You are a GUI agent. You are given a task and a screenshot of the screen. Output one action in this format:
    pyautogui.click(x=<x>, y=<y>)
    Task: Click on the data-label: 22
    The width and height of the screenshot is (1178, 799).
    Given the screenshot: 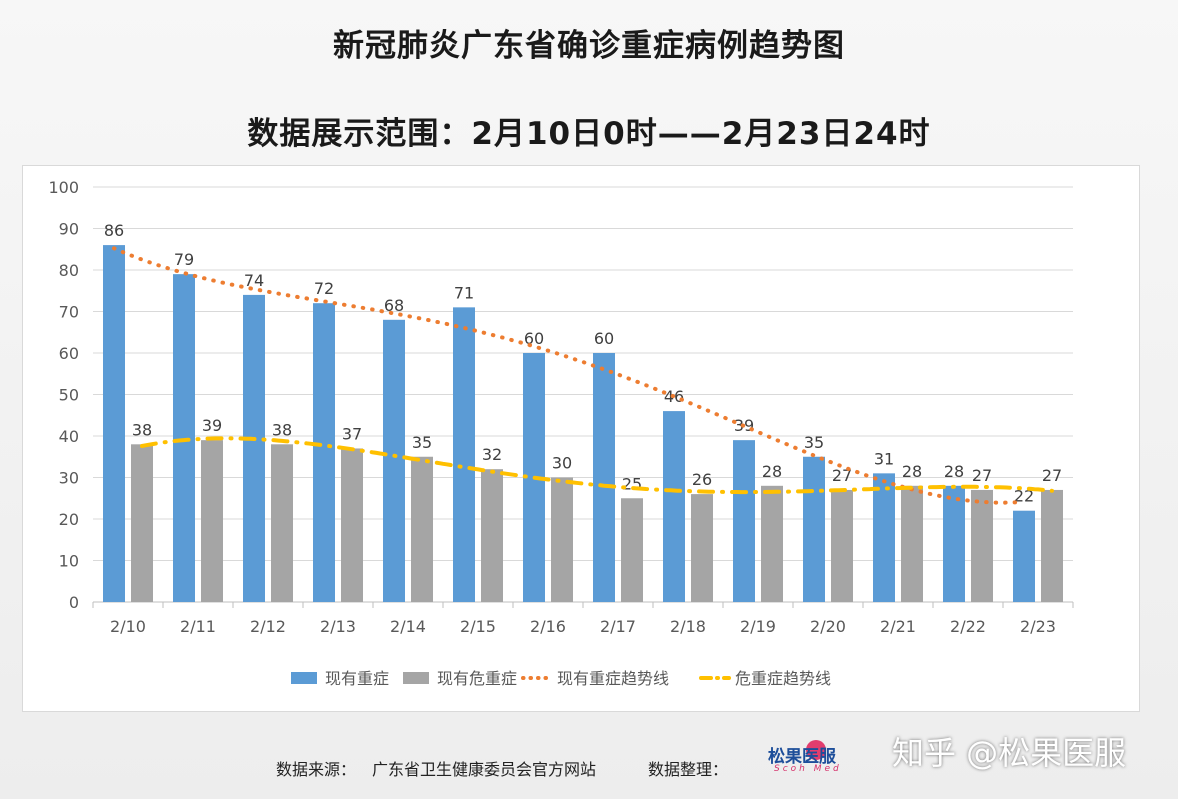 What is the action you would take?
    pyautogui.click(x=1024, y=496)
    